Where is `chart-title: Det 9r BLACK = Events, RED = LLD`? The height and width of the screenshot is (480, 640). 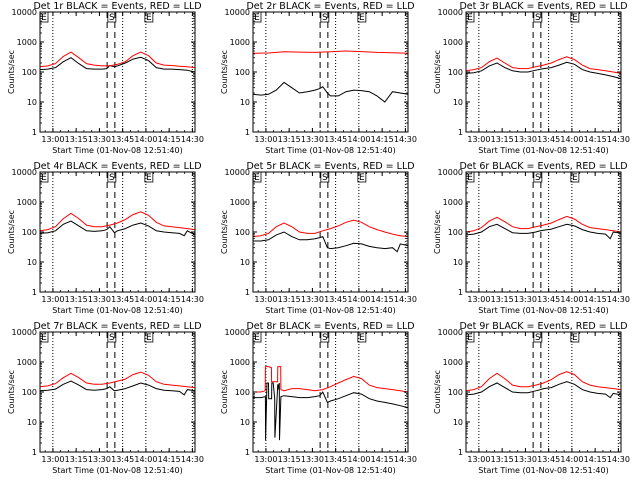
chart-title: Det 9r BLACK = Events, RED = LLD is located at coordinates (543, 326).